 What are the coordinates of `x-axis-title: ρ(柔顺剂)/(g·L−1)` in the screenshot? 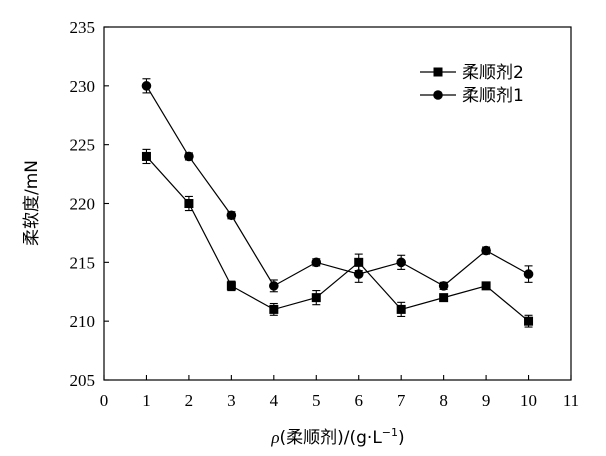 It's located at (337, 437).